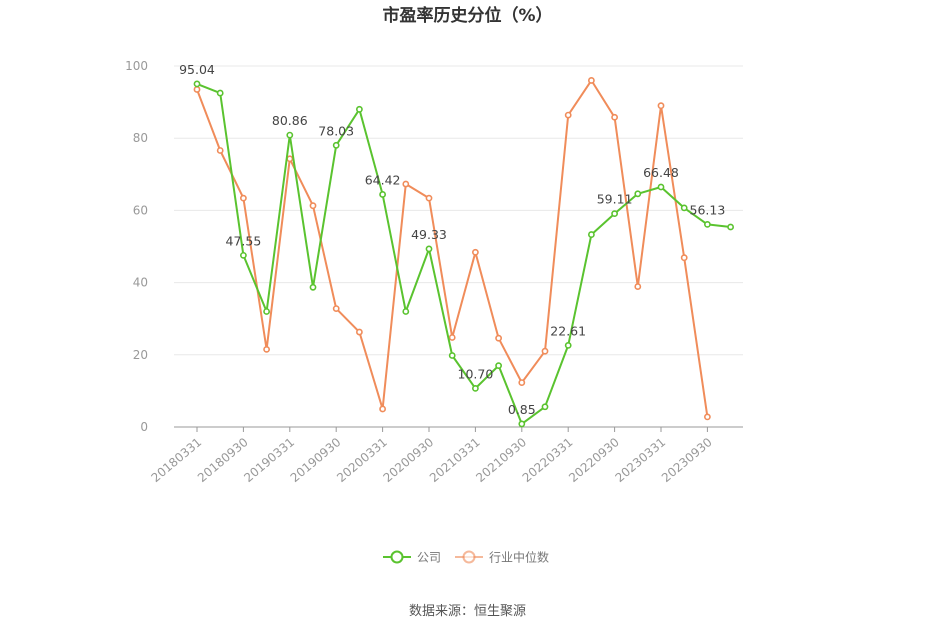  Describe the element at coordinates (429, 234) in the screenshot. I see `company-data-label: 49.33` at that location.